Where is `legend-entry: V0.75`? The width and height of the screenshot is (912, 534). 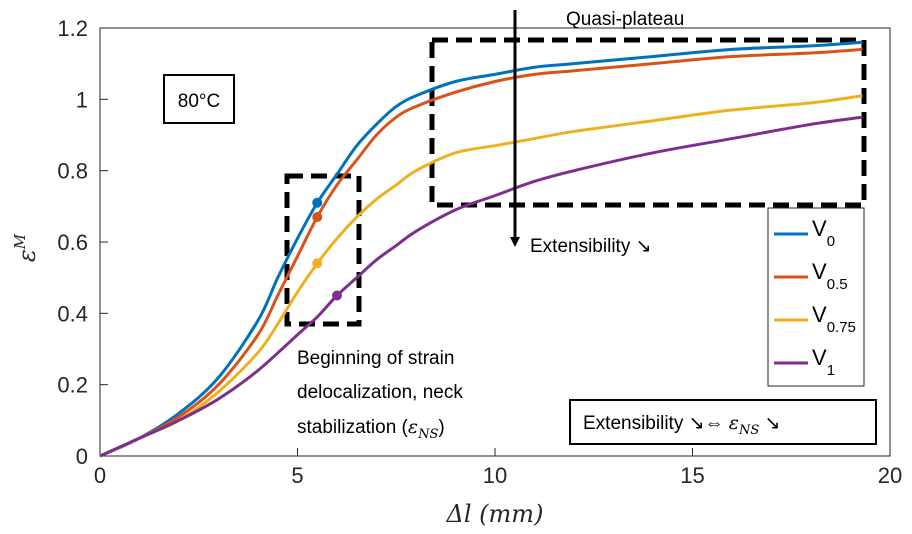 legend-entry: V0.75 is located at coordinates (834, 319).